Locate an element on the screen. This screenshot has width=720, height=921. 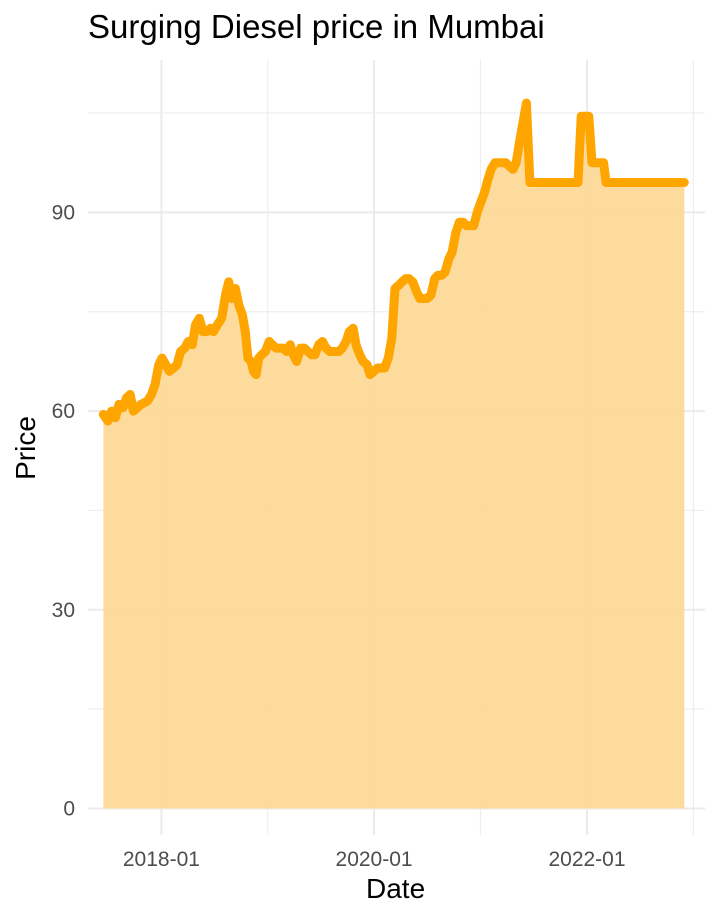
x-tick-label: 2018-01 is located at coordinates (161, 859).